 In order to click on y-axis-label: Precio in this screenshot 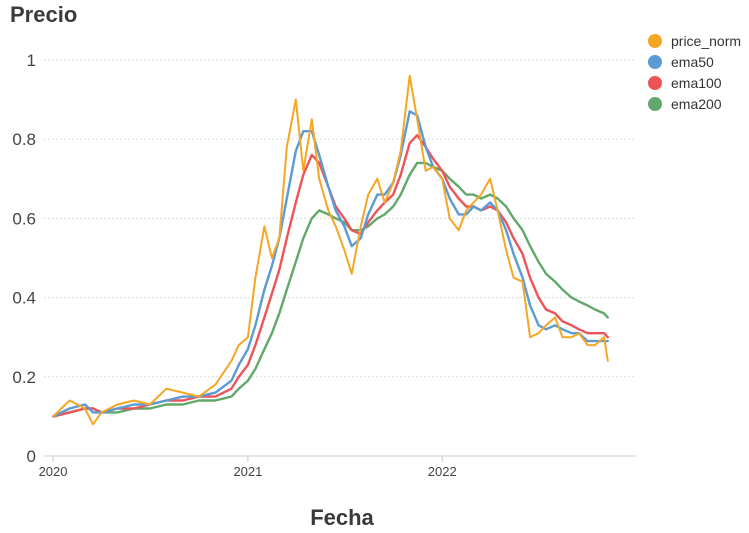, I will do `click(44, 14)`.